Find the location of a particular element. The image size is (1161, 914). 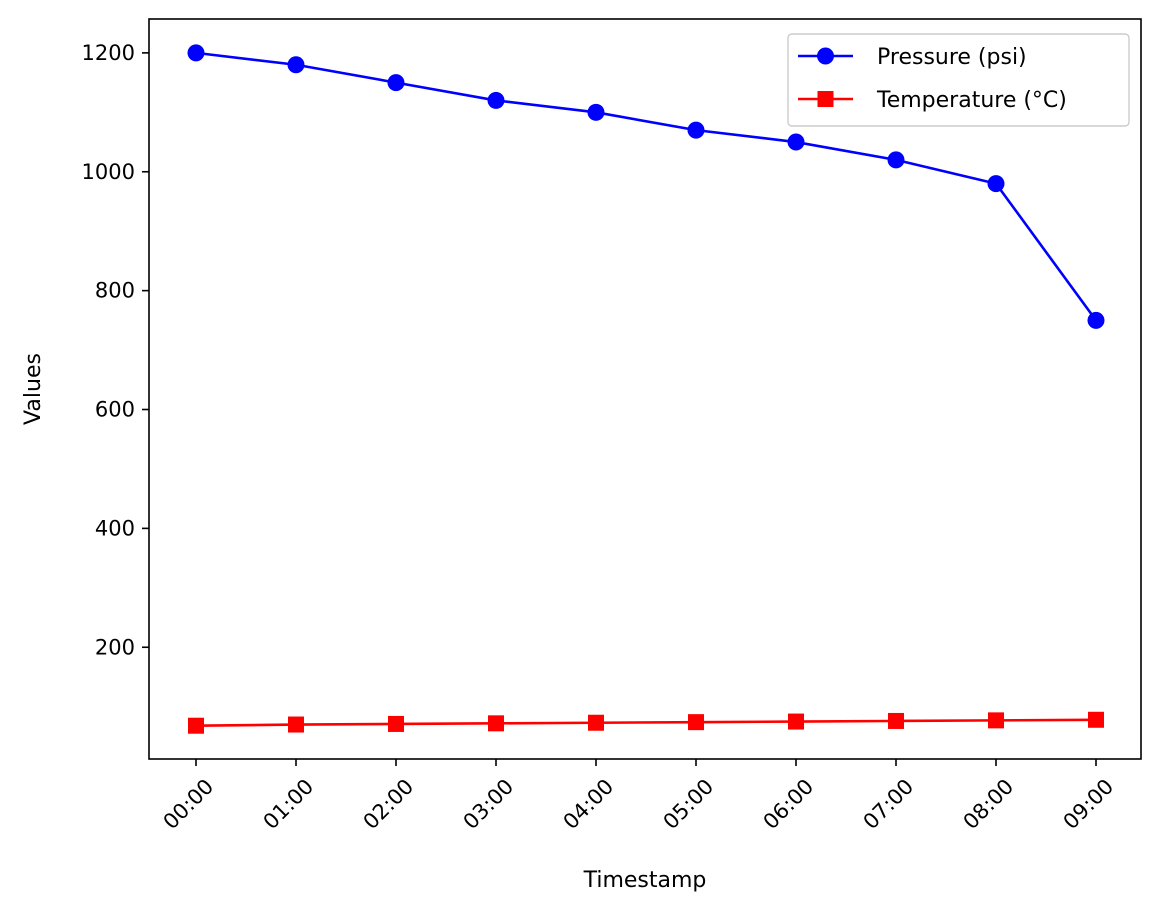

y-tick-label: 400 is located at coordinates (115, 528).